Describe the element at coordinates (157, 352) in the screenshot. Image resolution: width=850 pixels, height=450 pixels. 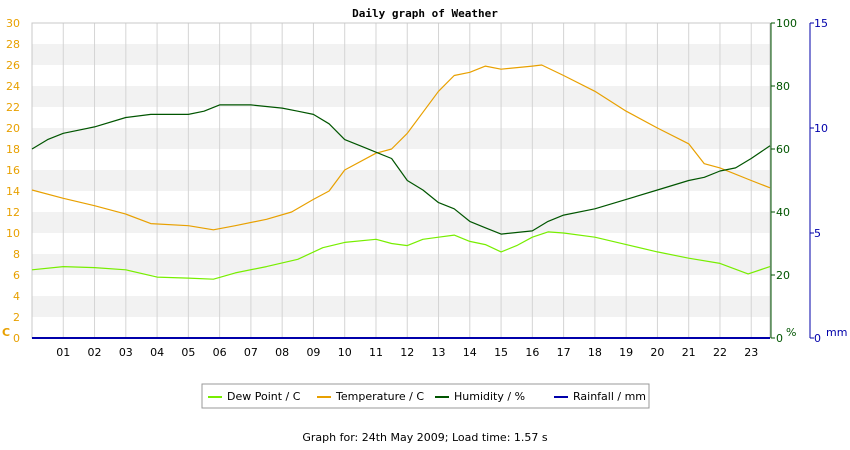
I see `x-tick-label: 04` at that location.